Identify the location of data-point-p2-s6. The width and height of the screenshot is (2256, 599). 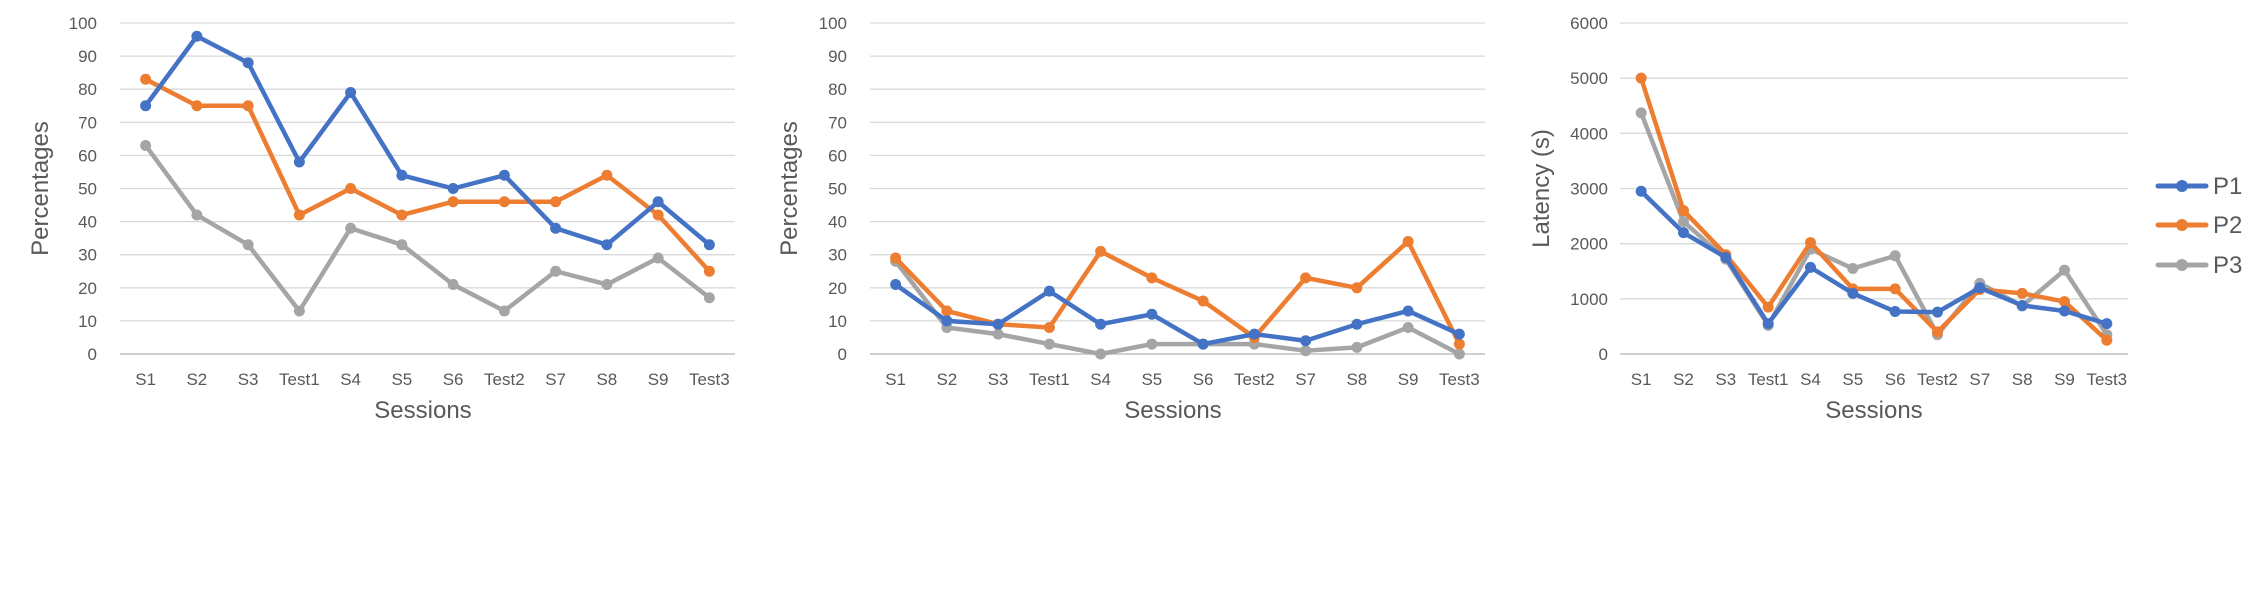
(453, 202).